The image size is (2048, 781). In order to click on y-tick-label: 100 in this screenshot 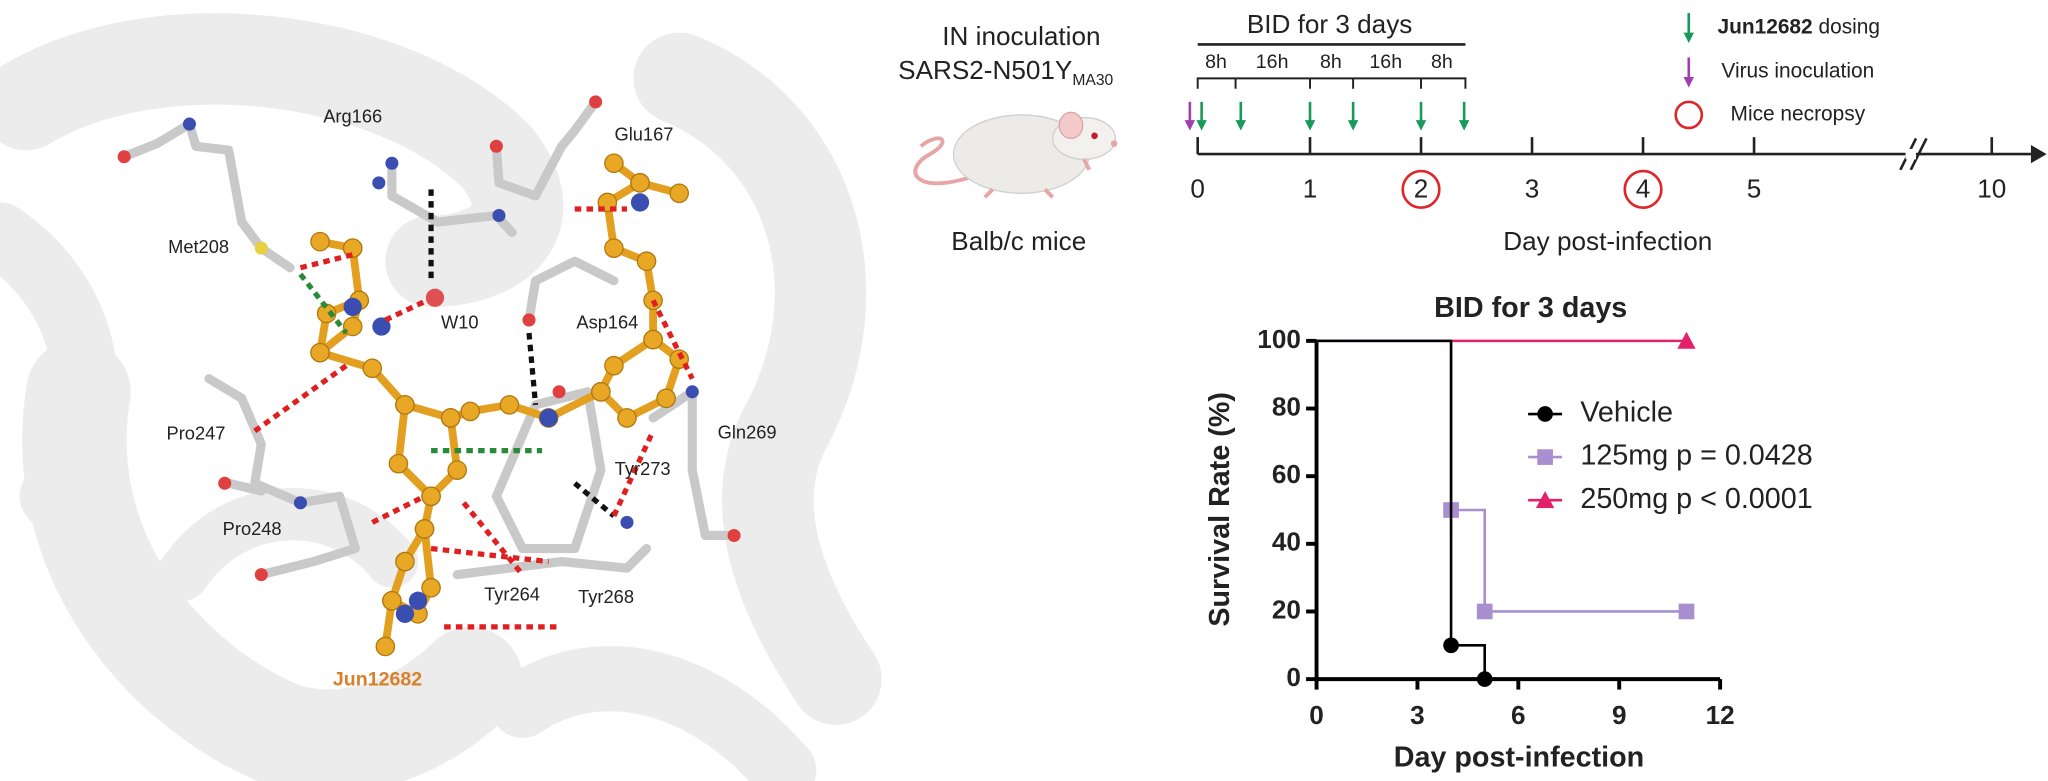, I will do `click(1279, 339)`.